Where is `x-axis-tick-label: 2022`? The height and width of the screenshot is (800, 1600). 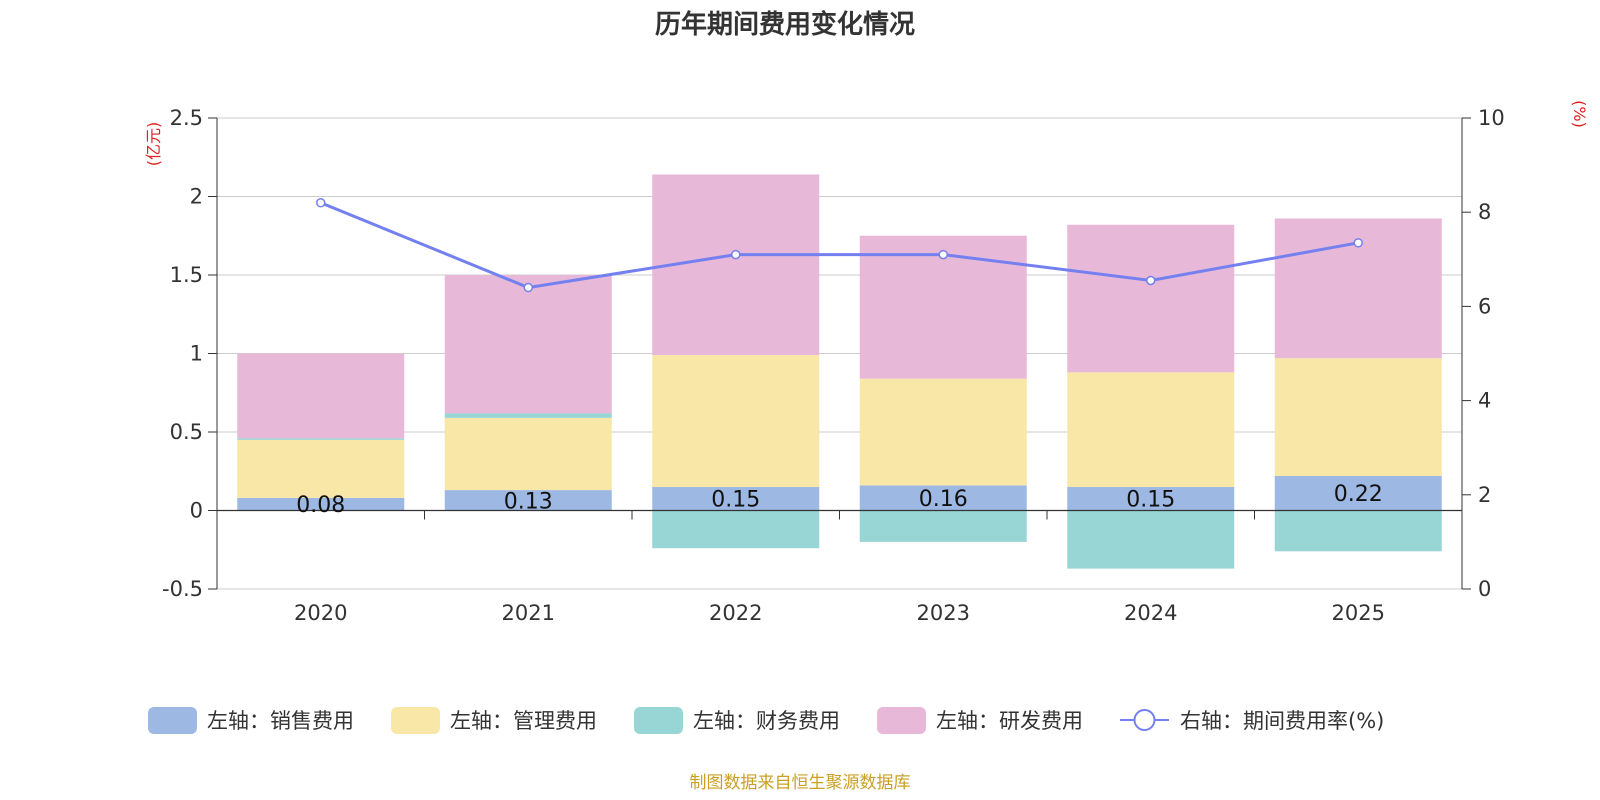 x-axis-tick-label: 2022 is located at coordinates (735, 613).